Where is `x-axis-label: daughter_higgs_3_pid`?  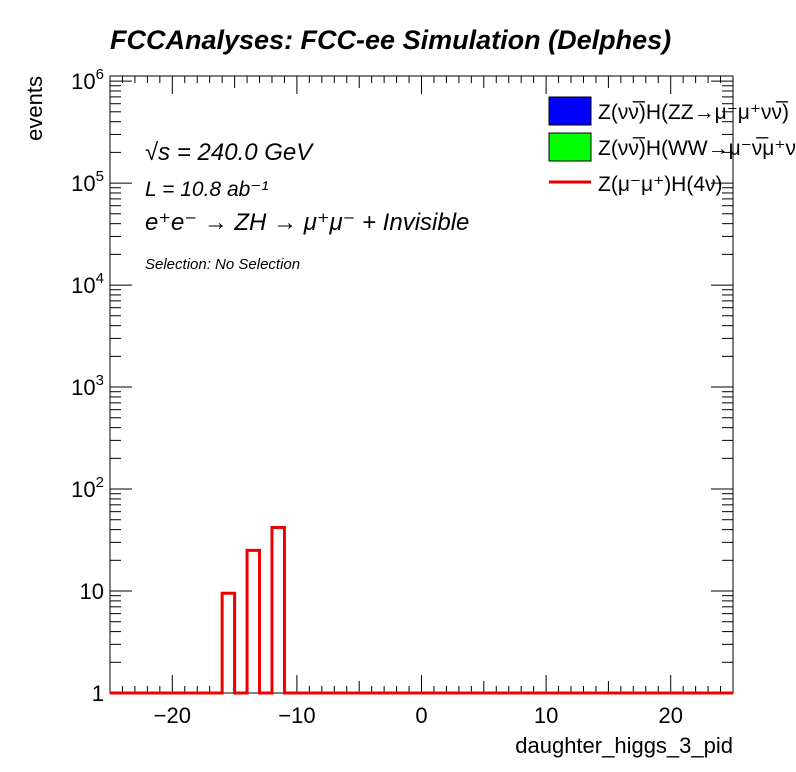
x-axis-label: daughter_higgs_3_pid is located at coordinates (624, 745).